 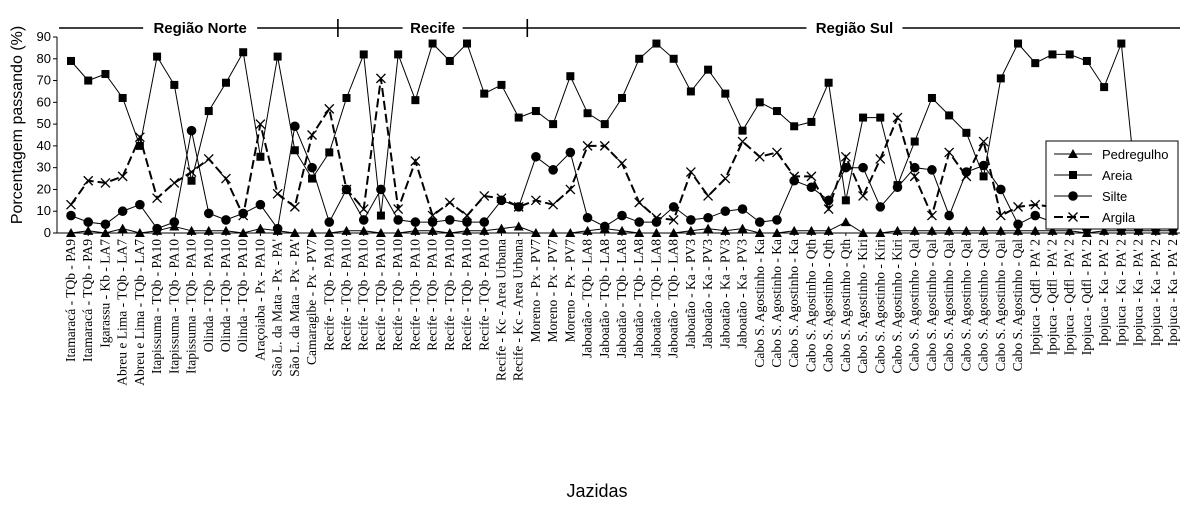 I want to click on x-axis-title: Jazidas, so click(x=596, y=491).